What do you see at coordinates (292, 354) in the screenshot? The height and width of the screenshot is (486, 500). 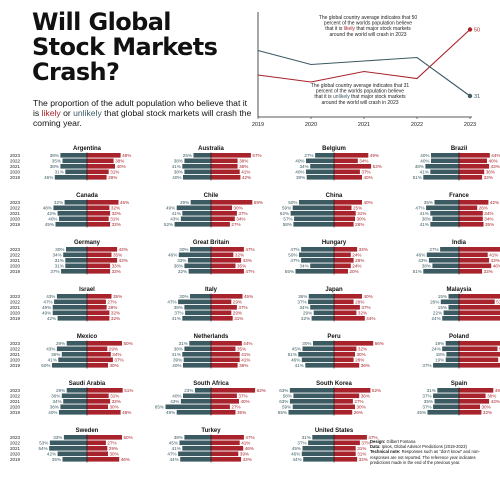 I see `unlikely-value: 51%` at bounding box center [292, 354].